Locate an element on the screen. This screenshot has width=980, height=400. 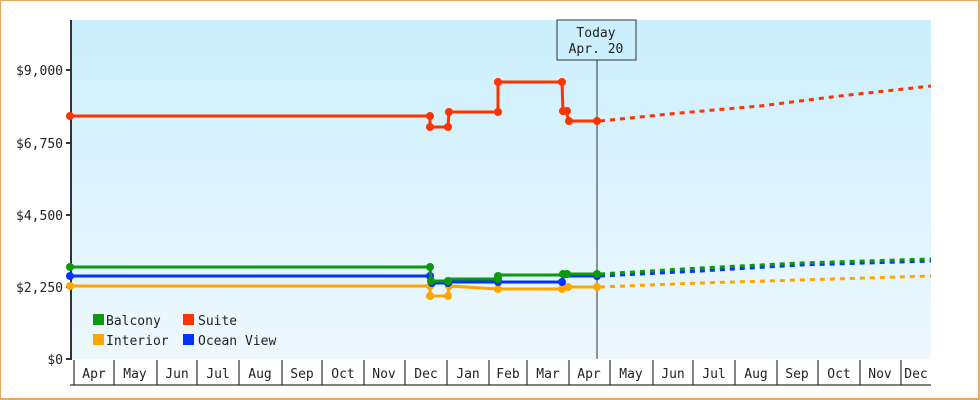
month-label: Feb is located at coordinates (508, 374).